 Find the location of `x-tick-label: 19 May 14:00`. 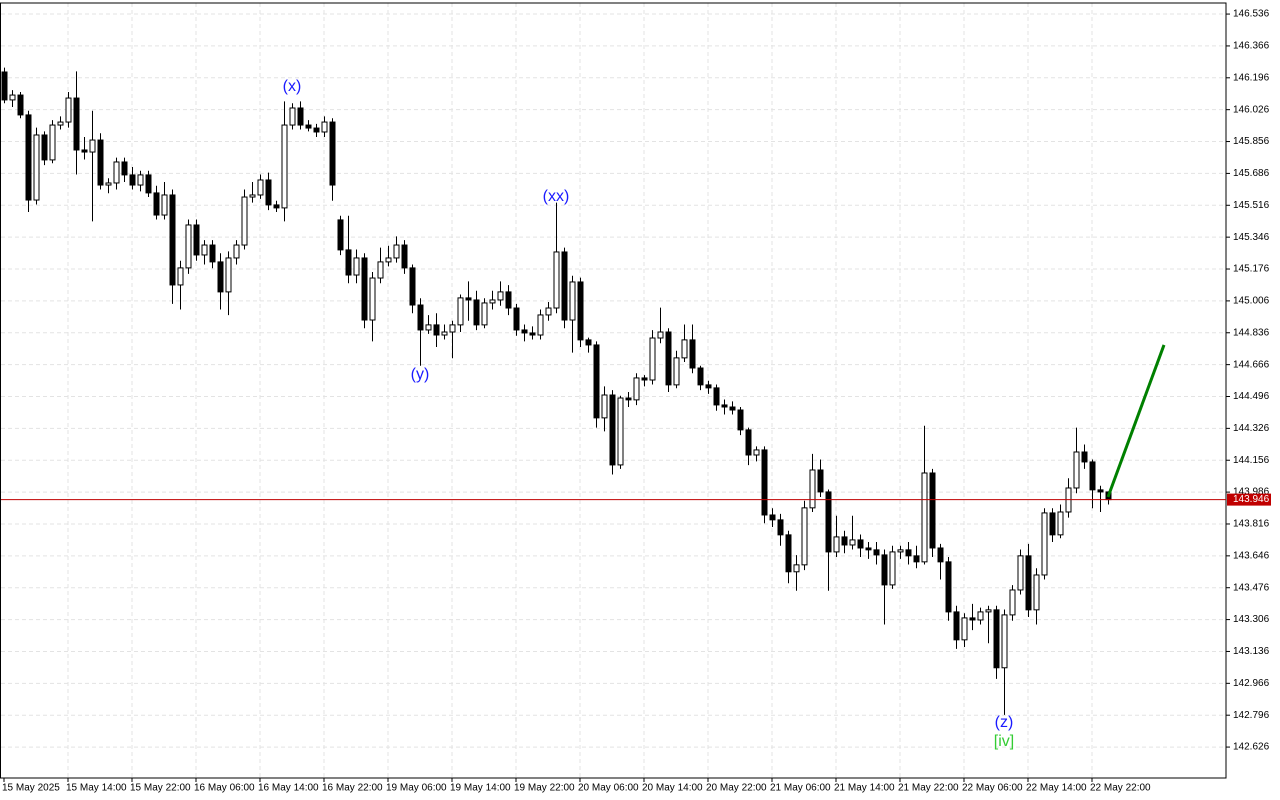

x-tick-label: 19 May 14:00 is located at coordinates (480, 788).